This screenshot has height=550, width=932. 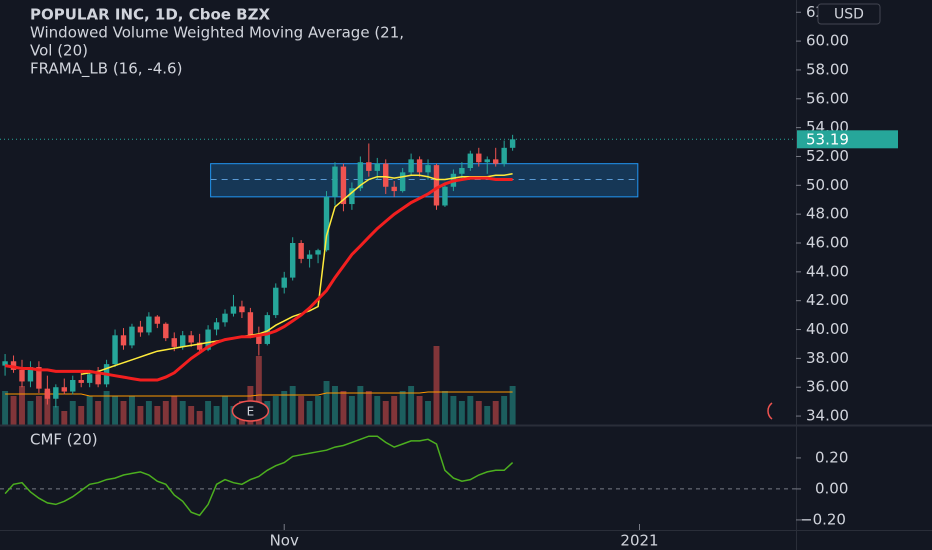 I want to click on currency-label: USD, so click(x=849, y=15).